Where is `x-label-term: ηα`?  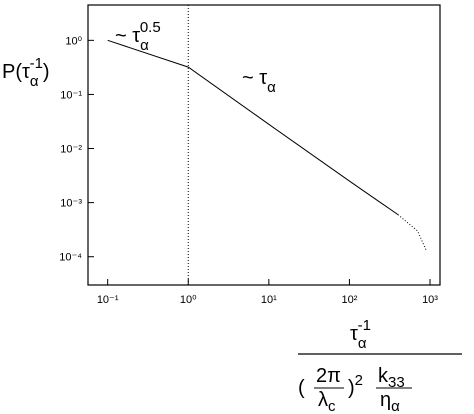 x-label-term: ηα is located at coordinates (390, 401).